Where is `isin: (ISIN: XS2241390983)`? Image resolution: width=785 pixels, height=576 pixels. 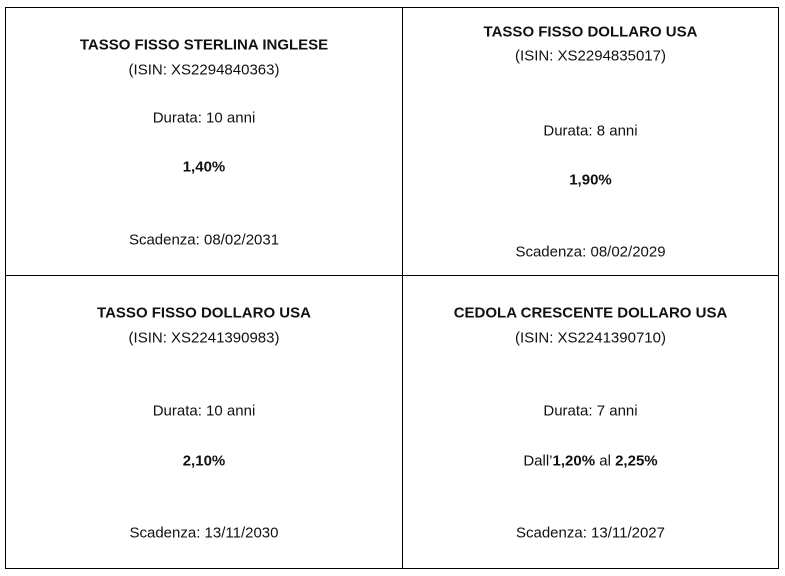
isin: (ISIN: XS2241390983) is located at coordinates (204, 338).